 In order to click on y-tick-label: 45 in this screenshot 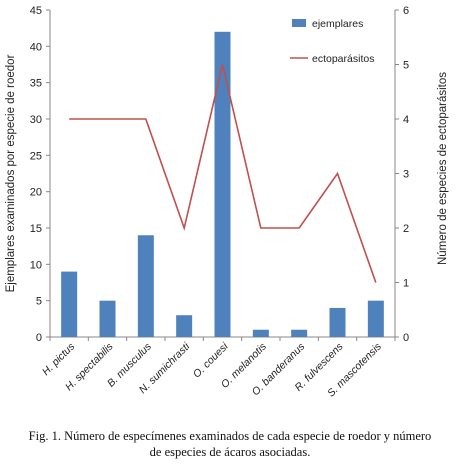, I will do `click(36, 11)`.